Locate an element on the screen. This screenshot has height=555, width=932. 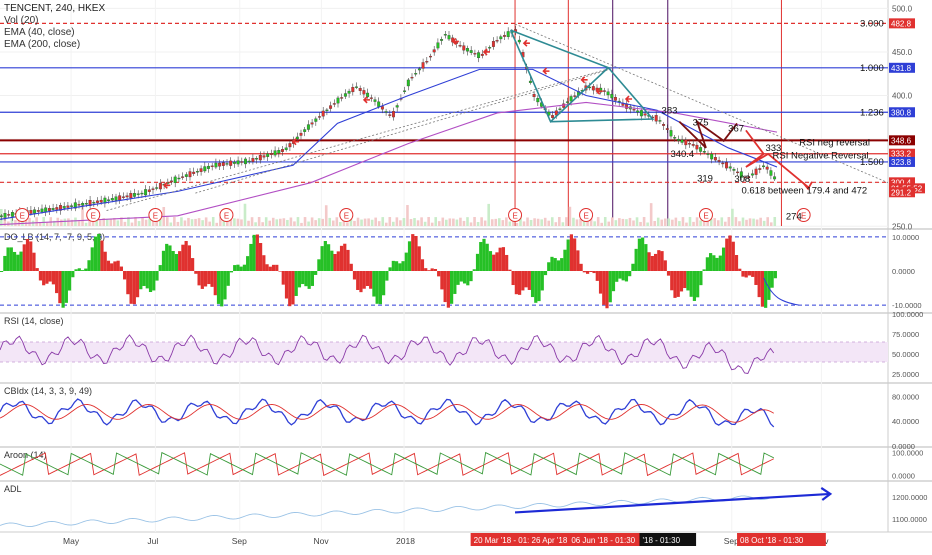
price-tag-label: 380.8 is located at coordinates (901, 112).